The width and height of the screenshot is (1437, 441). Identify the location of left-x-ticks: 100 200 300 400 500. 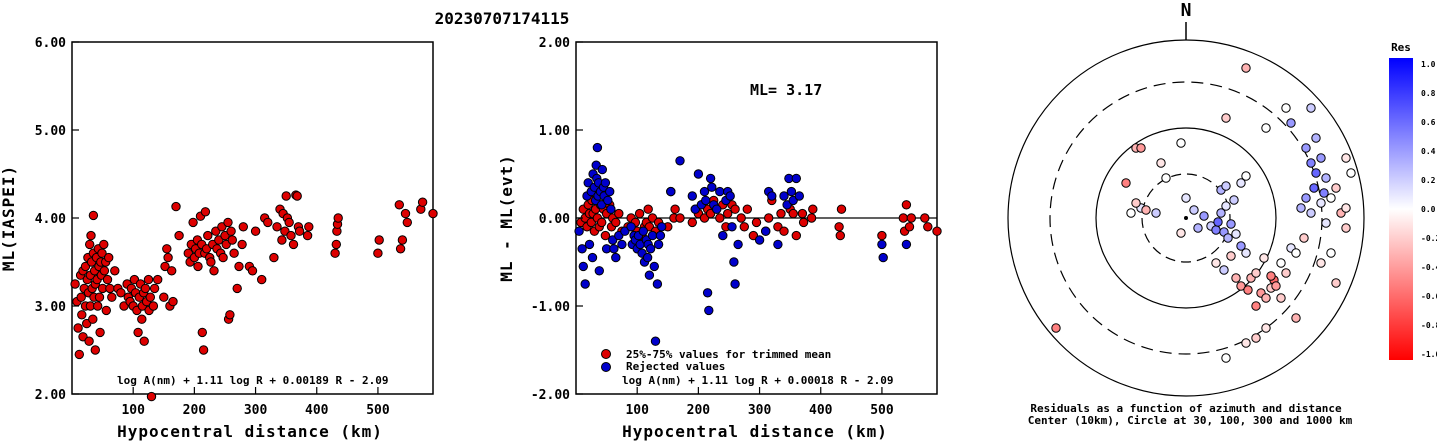
(255, 402).